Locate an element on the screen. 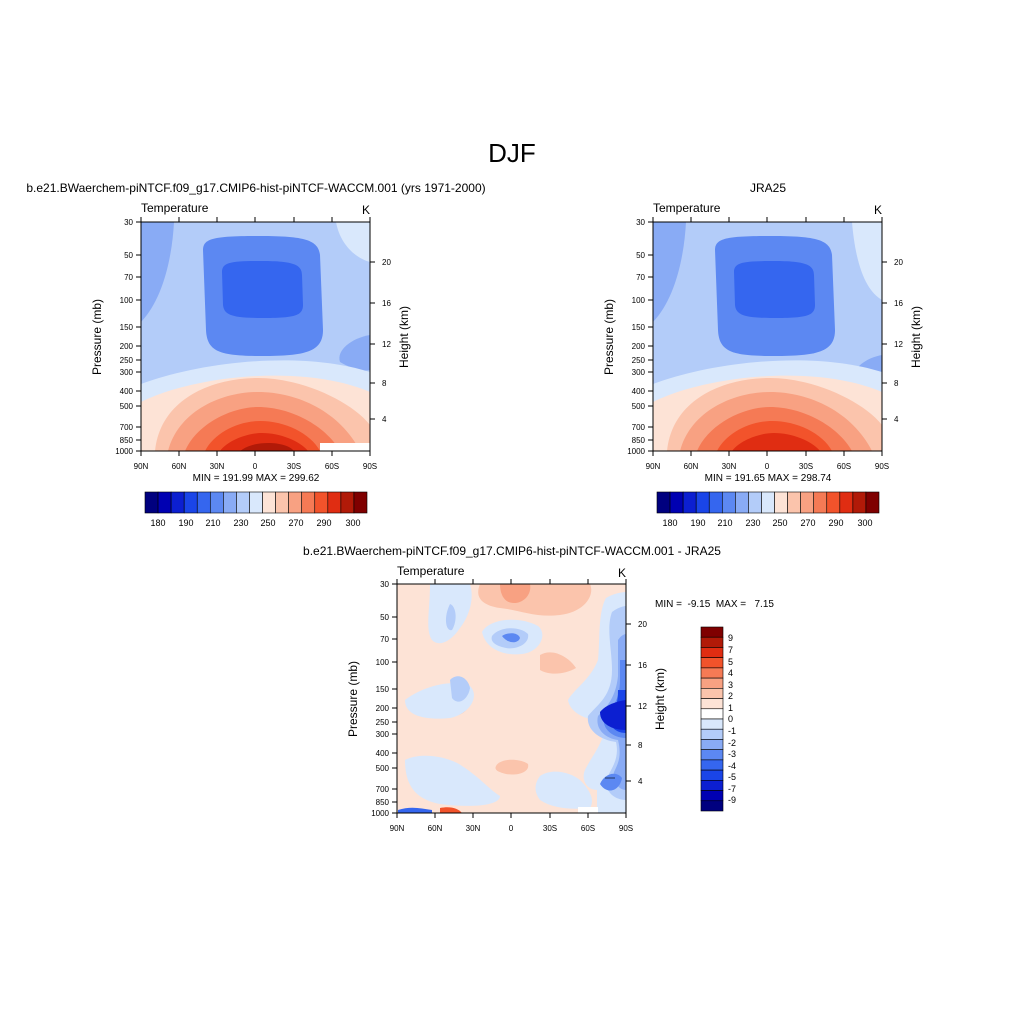 The height and width of the screenshot is (1024, 1024). panel-difference-units: K is located at coordinates (622, 573).